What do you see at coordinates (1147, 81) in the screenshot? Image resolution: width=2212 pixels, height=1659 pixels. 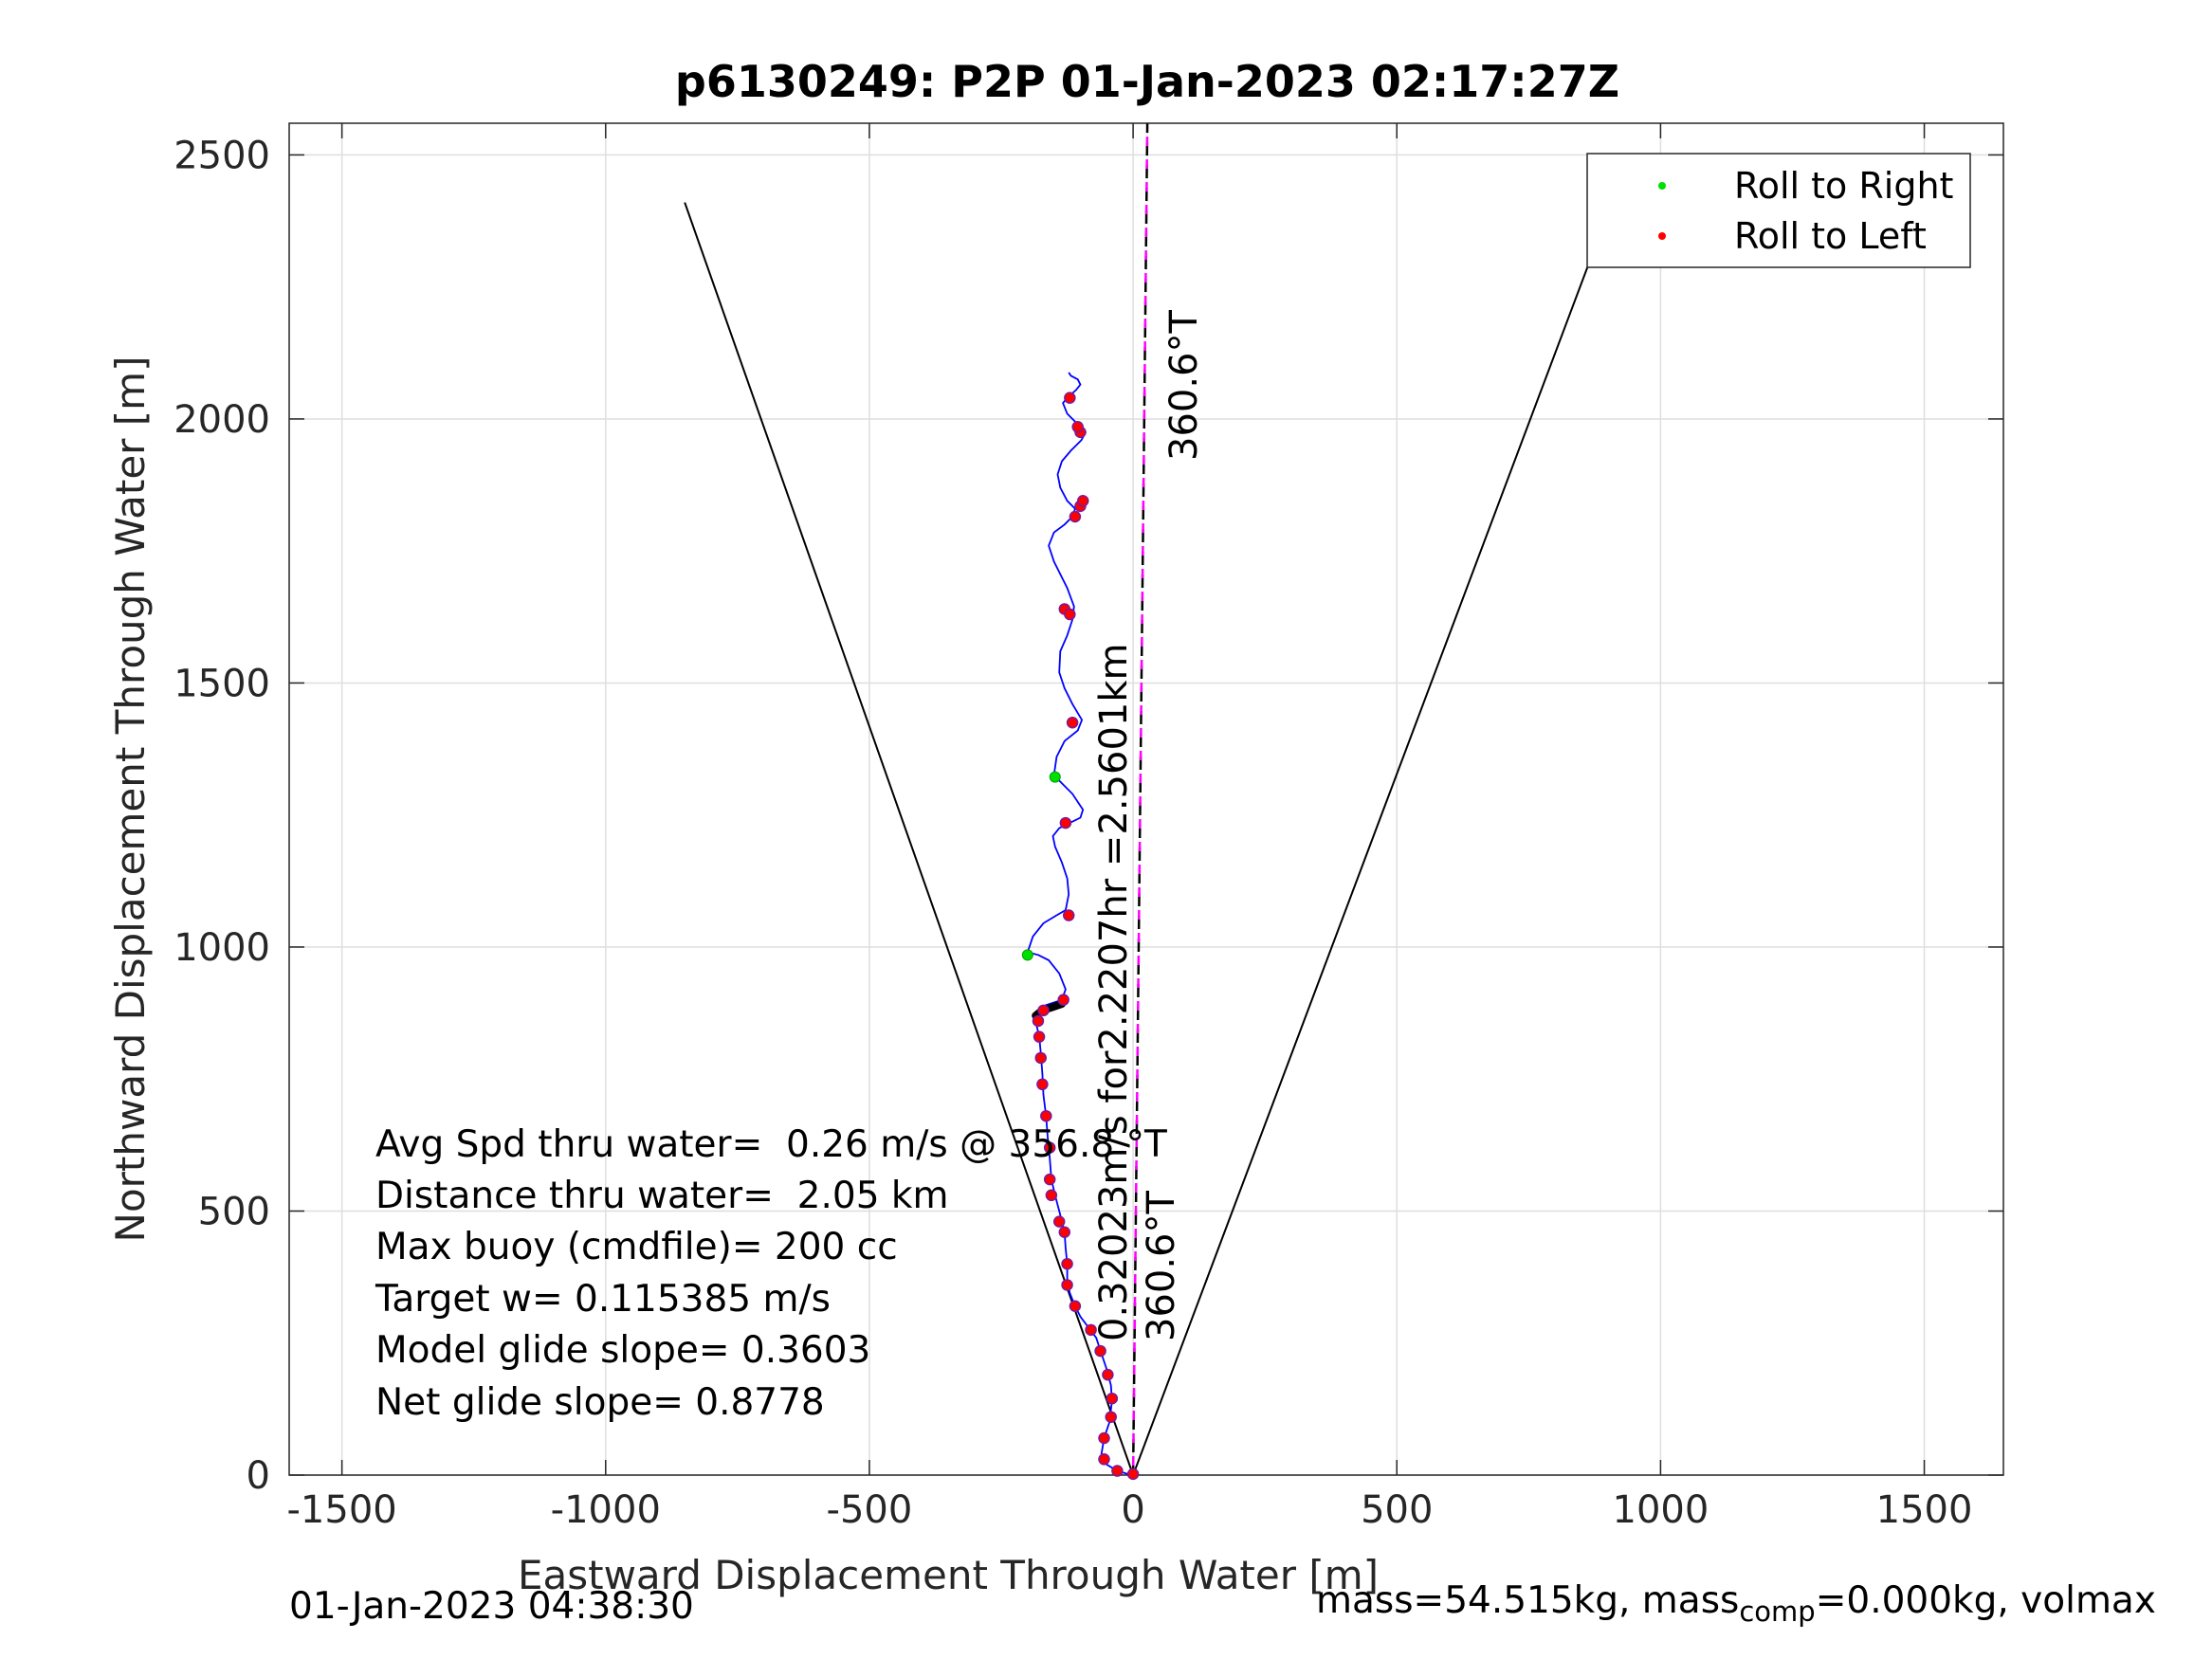 I see `chart-title: p6130249: P2P 01-Jan-2023 02:17:27Z` at bounding box center [1147, 81].